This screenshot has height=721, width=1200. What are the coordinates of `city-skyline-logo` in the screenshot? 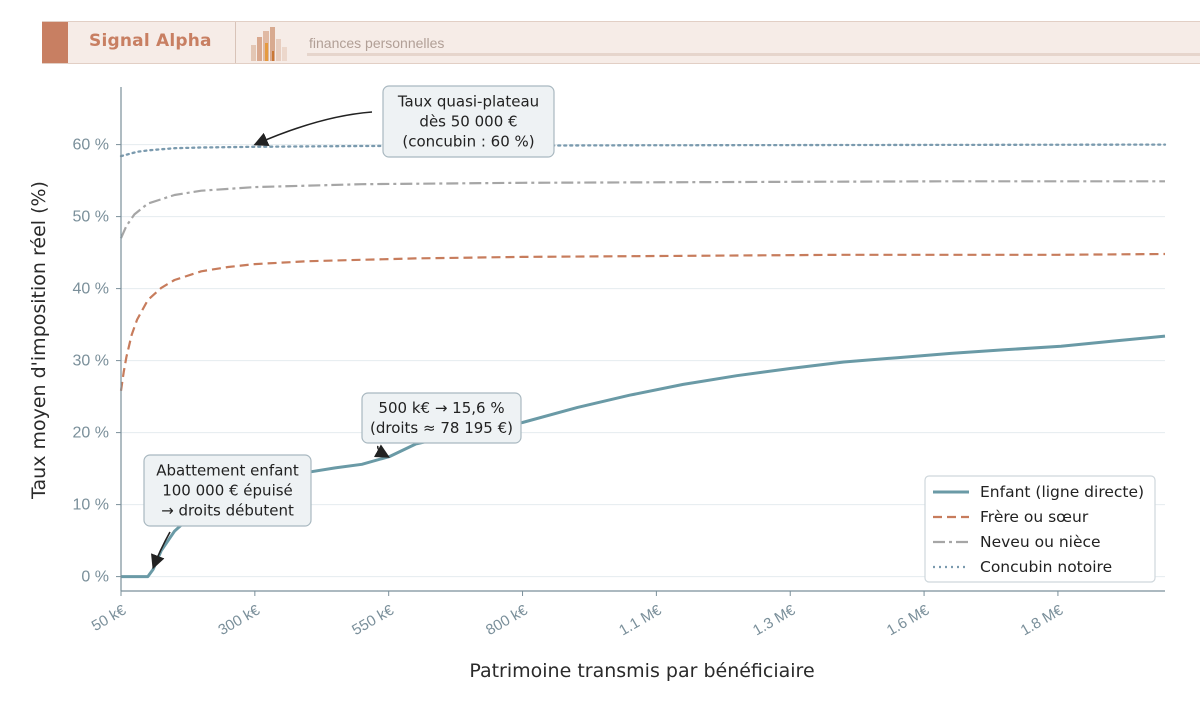 It's located at (269, 44).